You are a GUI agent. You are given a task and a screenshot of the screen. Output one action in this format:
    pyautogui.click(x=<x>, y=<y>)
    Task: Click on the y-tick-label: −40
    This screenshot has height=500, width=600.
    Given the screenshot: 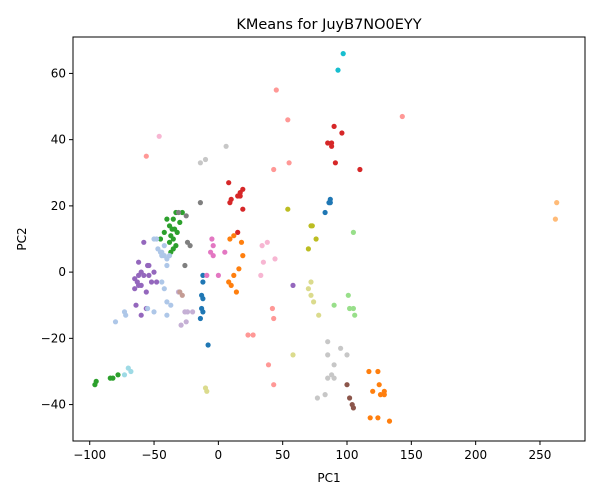 What is the action you would take?
    pyautogui.click(x=53, y=405)
    